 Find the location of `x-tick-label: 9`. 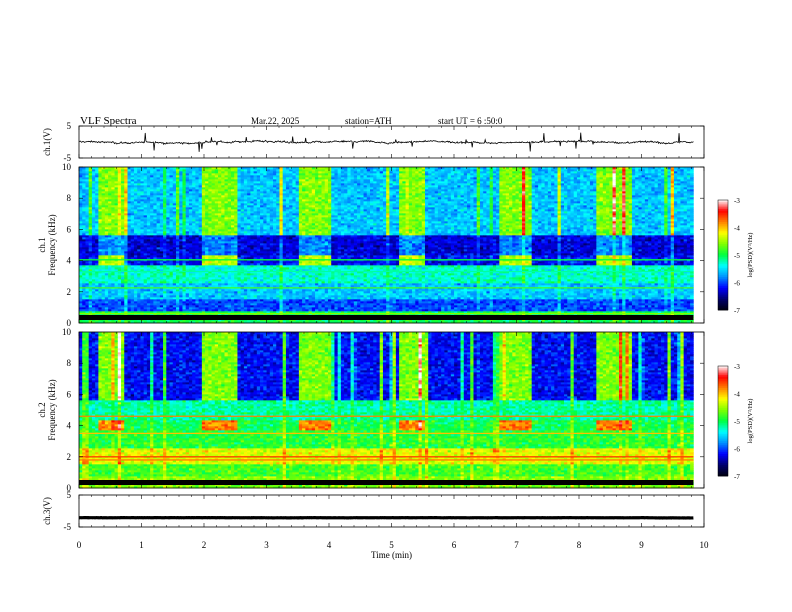

x-tick-label: 9 is located at coordinates (641, 545).